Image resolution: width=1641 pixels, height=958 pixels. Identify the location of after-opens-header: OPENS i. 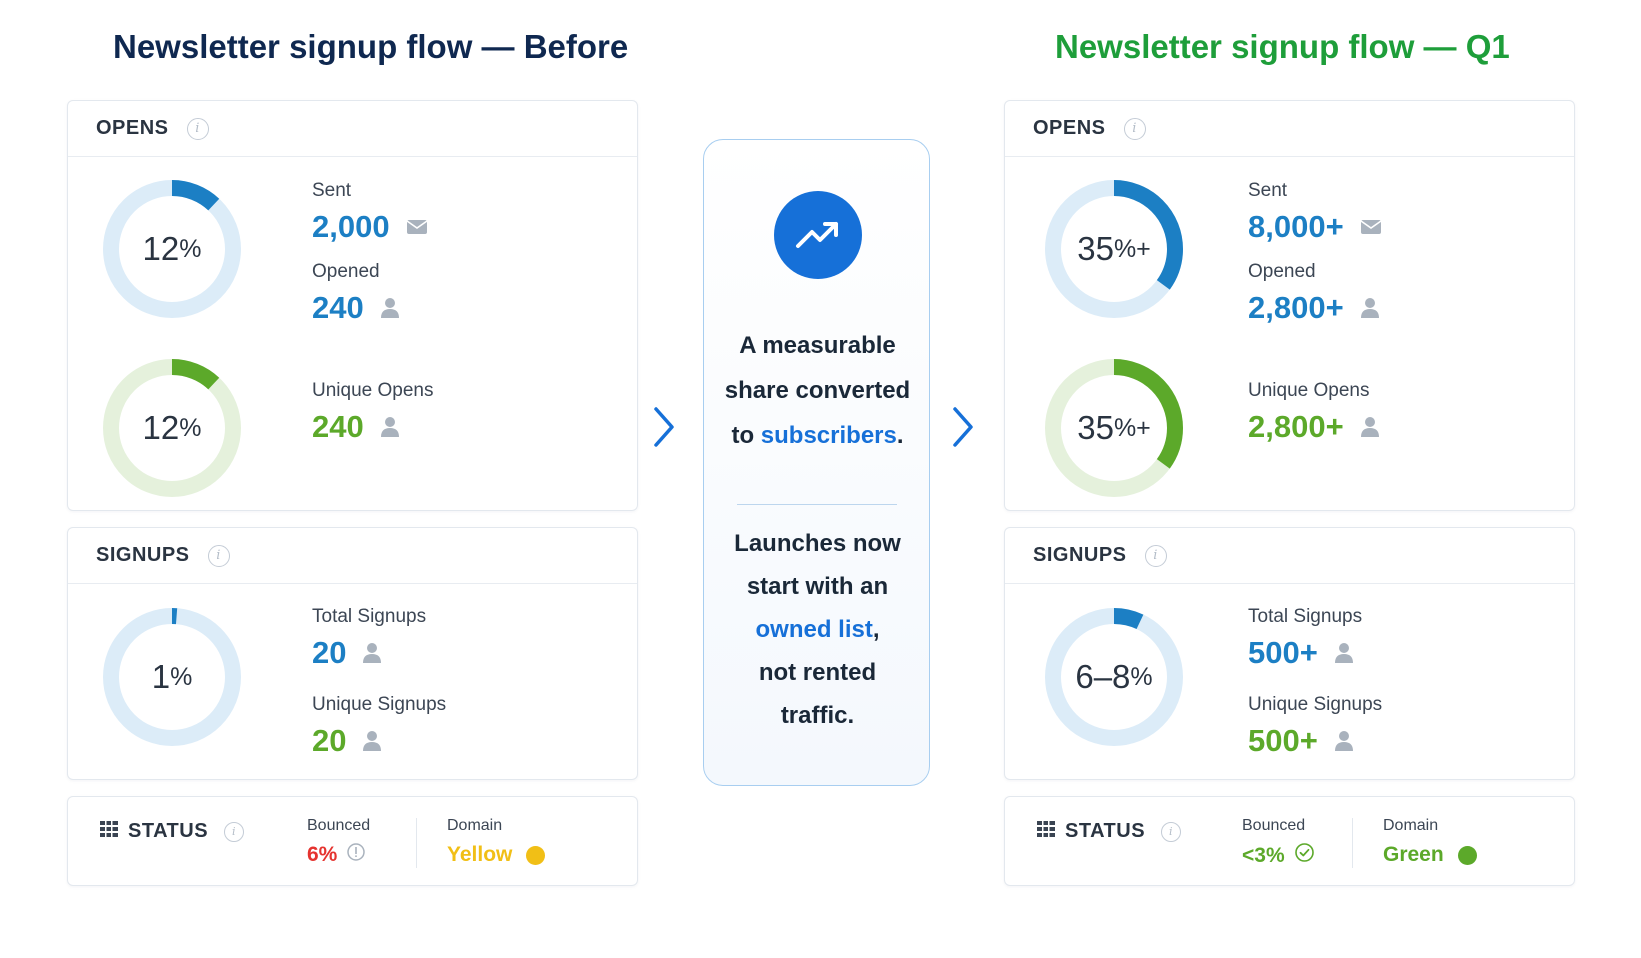
(1289, 129).